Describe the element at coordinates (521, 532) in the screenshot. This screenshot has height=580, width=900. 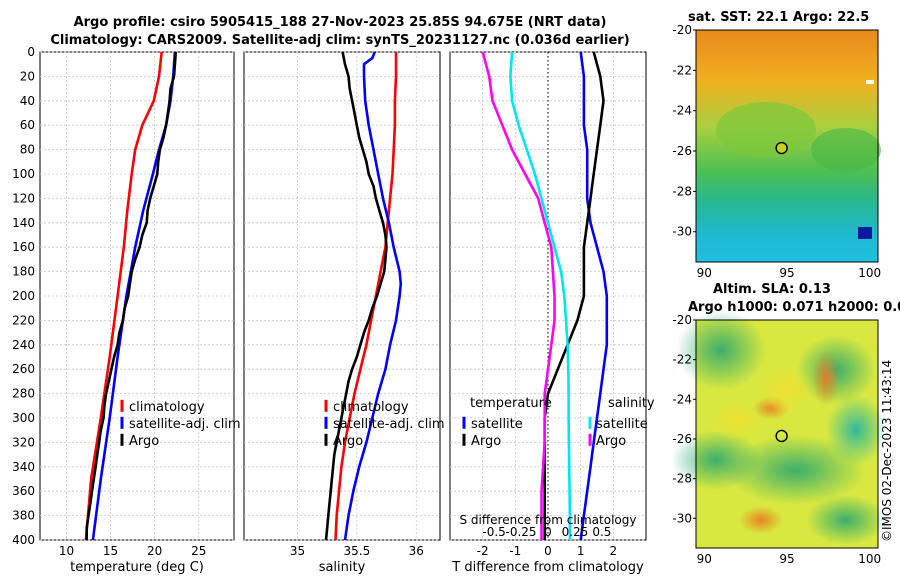
I see `diff-s-tick-label: -0.25` at that location.